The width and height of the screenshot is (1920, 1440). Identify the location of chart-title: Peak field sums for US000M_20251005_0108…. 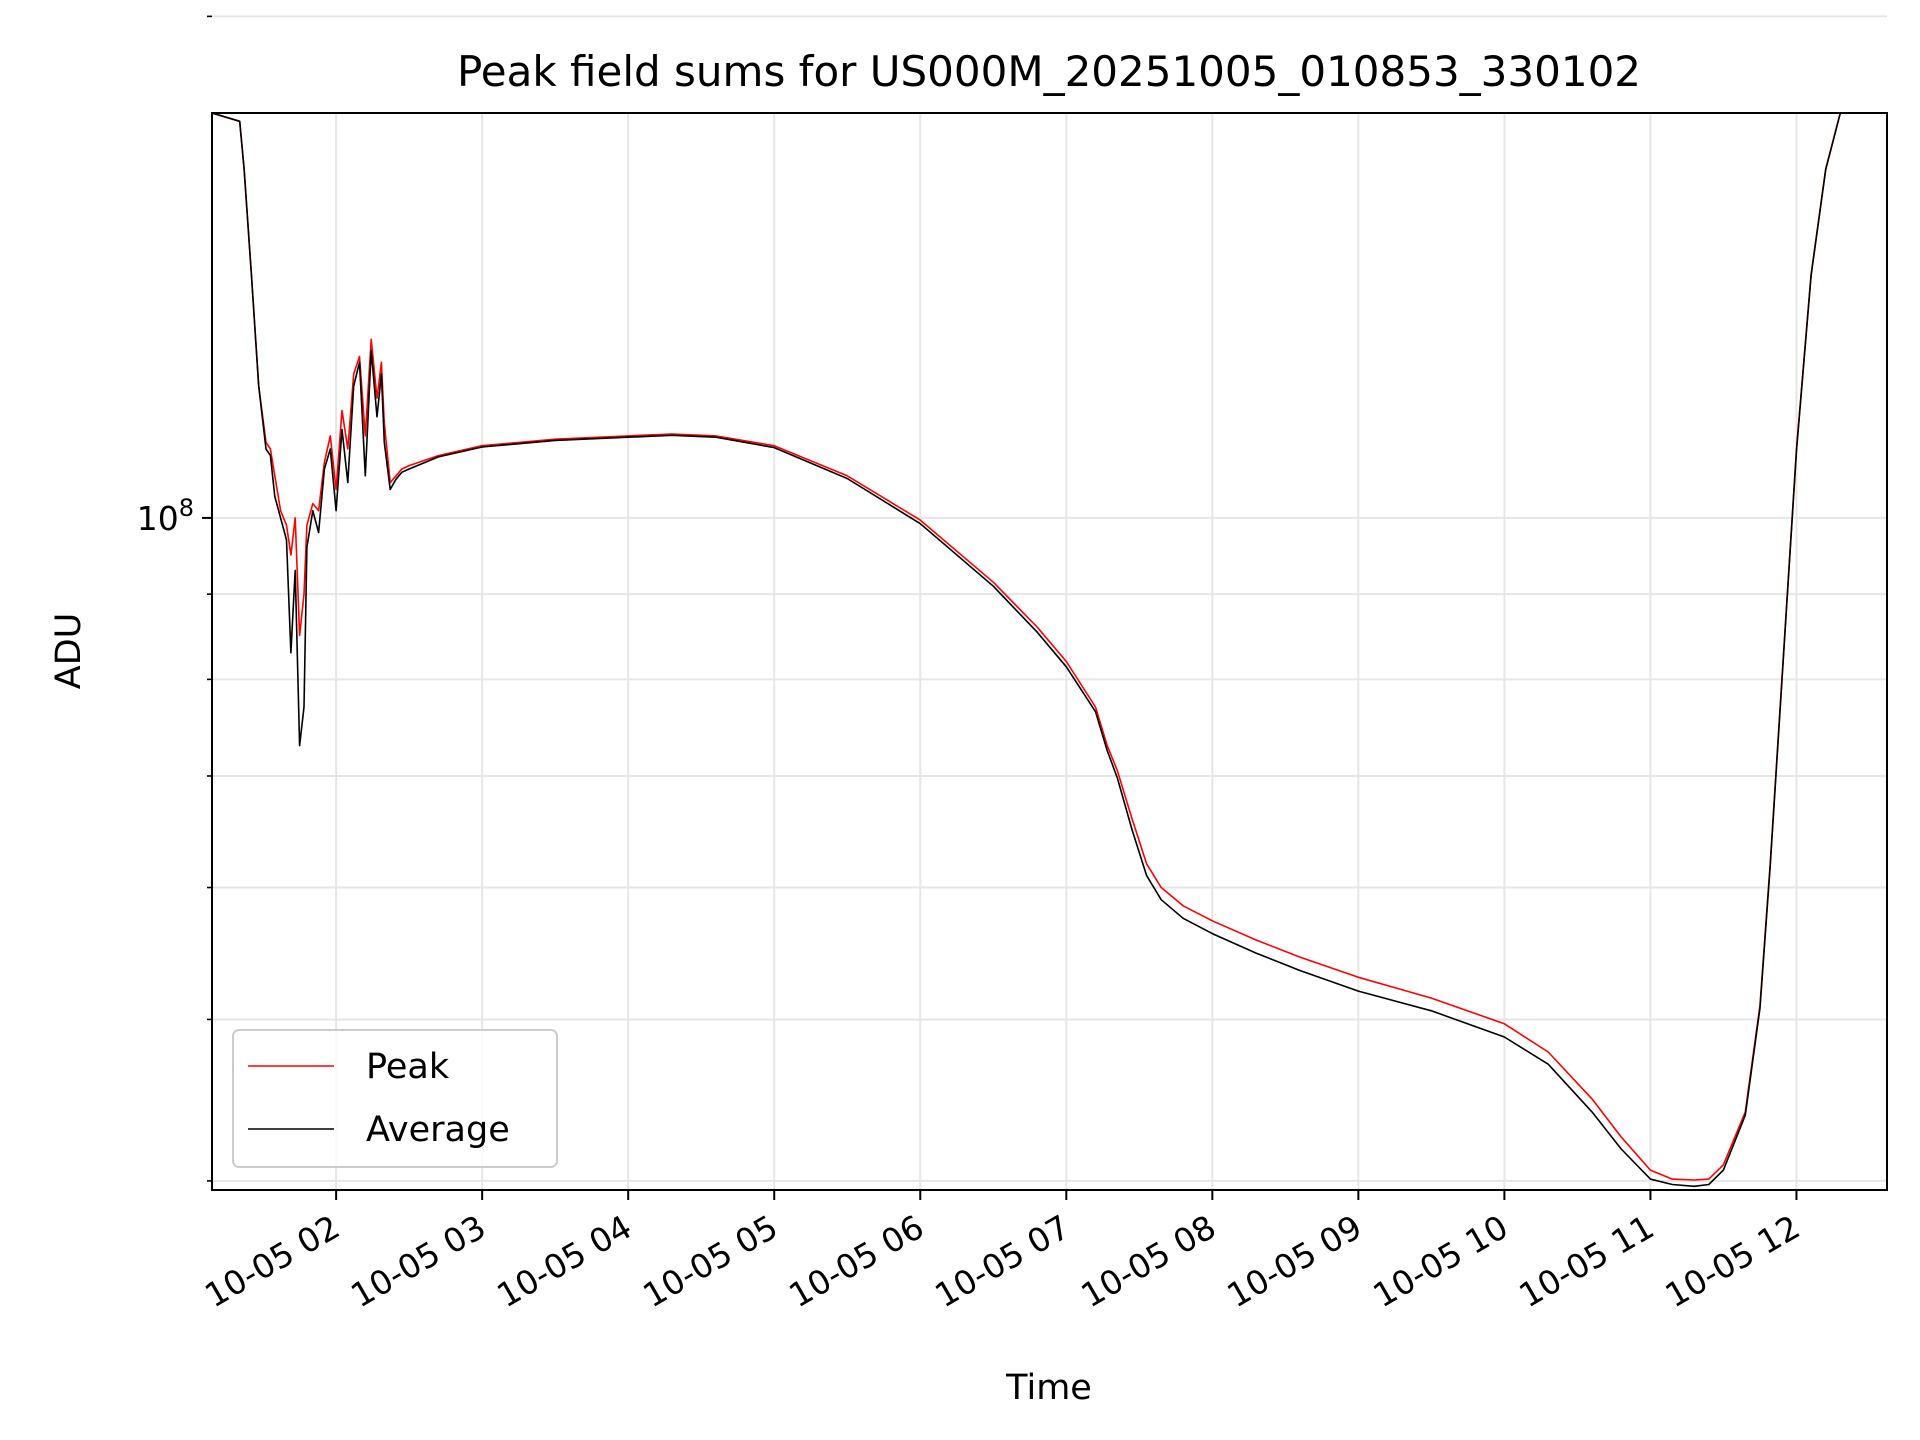
(1049, 71).